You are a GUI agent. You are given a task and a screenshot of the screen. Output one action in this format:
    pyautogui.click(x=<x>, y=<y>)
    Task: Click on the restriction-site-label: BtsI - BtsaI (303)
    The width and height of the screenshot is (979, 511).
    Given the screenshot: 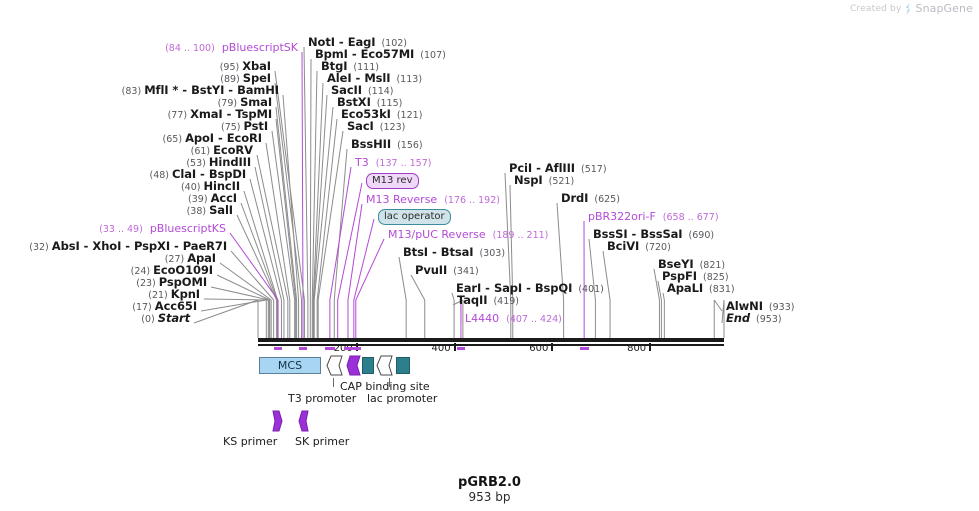 What is the action you would take?
    pyautogui.click(x=454, y=252)
    